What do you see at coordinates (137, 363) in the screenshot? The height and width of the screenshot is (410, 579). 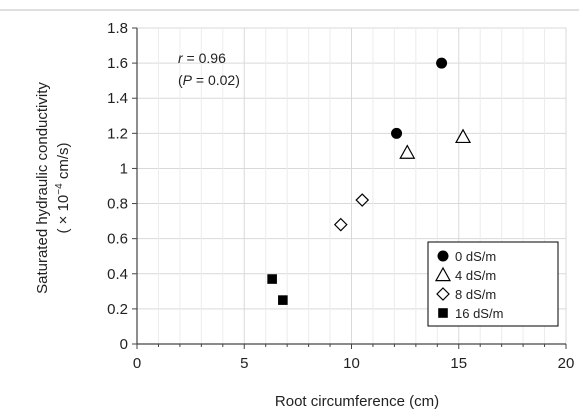 I see `x-tick-label: 0` at bounding box center [137, 363].